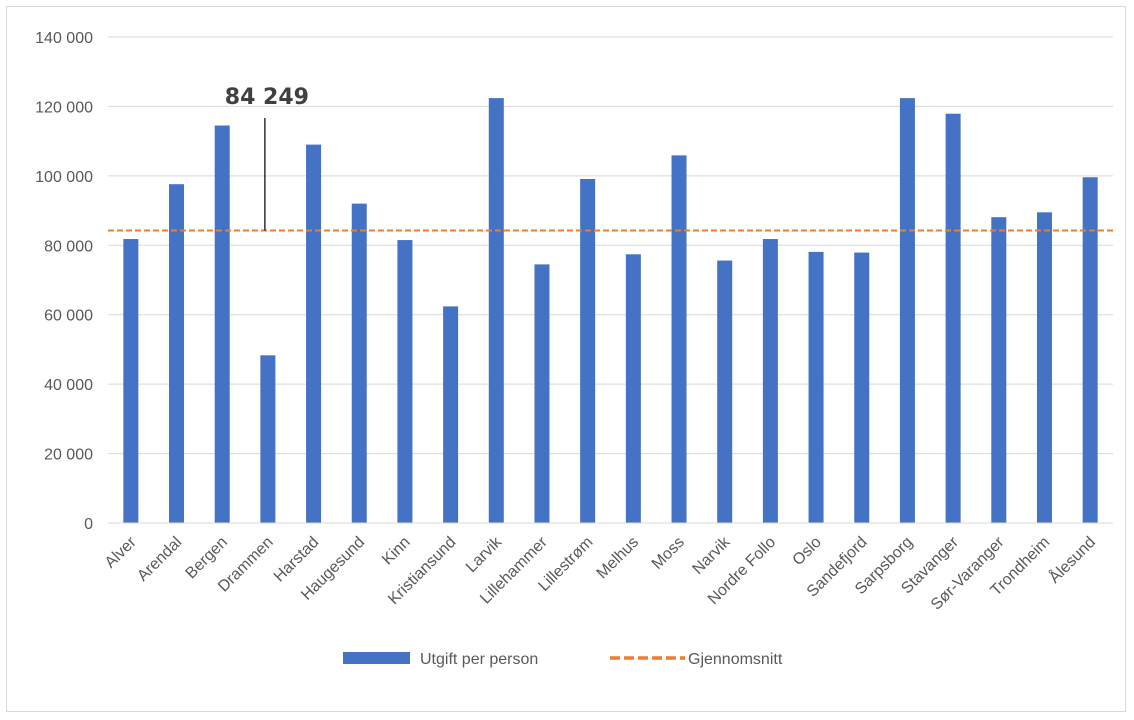 Image resolution: width=1134 pixels, height=720 pixels. Describe the element at coordinates (68, 316) in the screenshot. I see `y-tick-label: 60 000` at that location.